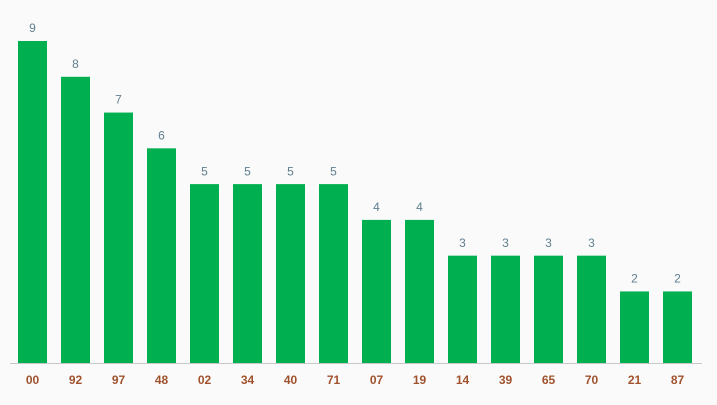 This screenshot has height=405, width=717. What do you see at coordinates (291, 380) in the screenshot?
I see `x-tick-label: 40` at bounding box center [291, 380].